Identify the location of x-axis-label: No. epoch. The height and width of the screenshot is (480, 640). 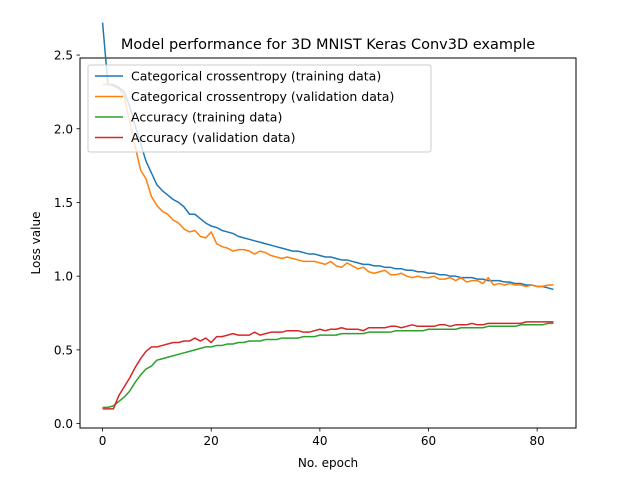
(328, 463).